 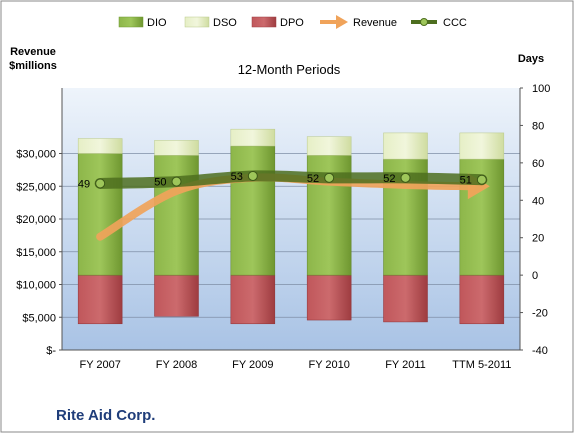 I want to click on x-tick-label: FY 2009, so click(x=252, y=365).